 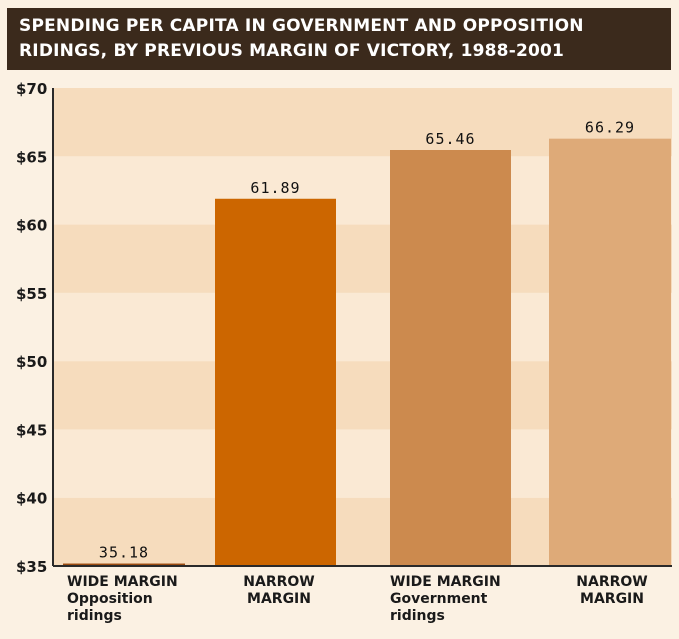 What do you see at coordinates (31, 430) in the screenshot?
I see `y-tick-label: $45` at bounding box center [31, 430].